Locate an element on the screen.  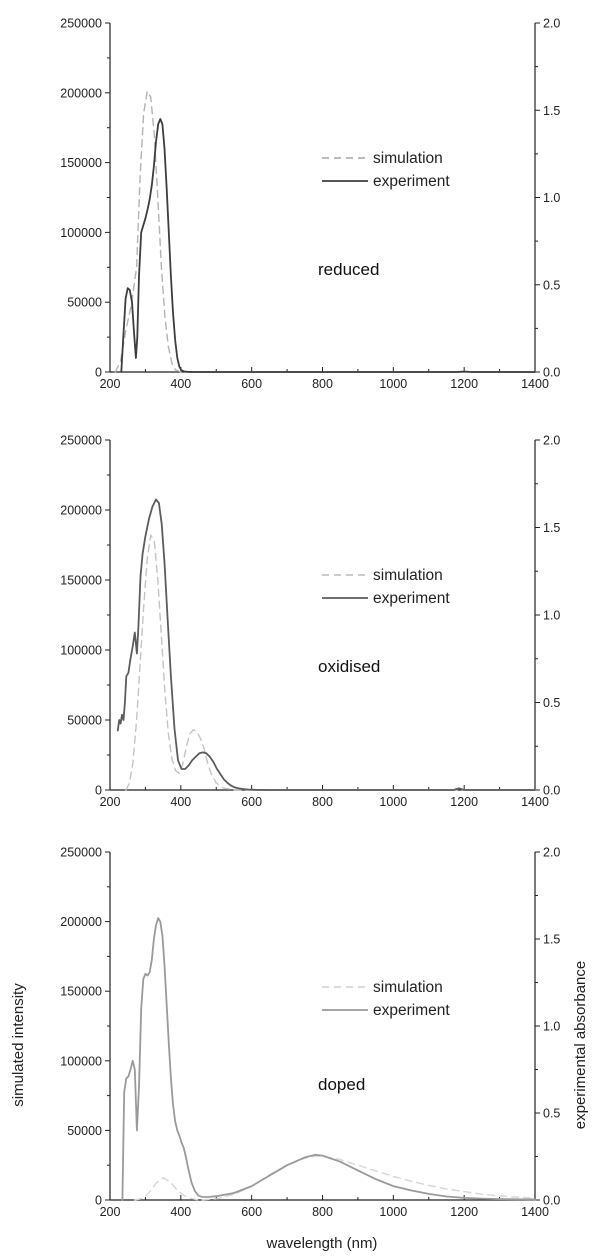
left-axis-title: simulated intensity is located at coordinates (18, 1045).